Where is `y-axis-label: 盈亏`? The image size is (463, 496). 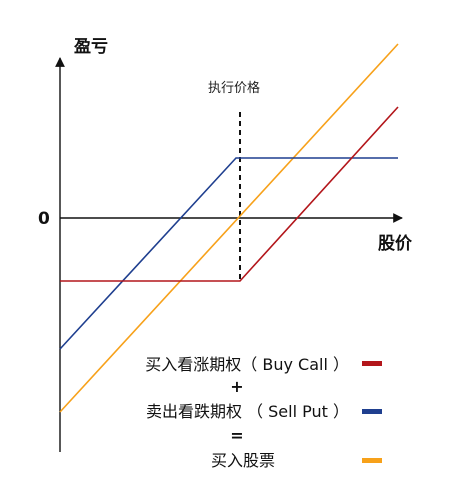 y-axis-label: 盈亏 is located at coordinates (90, 47).